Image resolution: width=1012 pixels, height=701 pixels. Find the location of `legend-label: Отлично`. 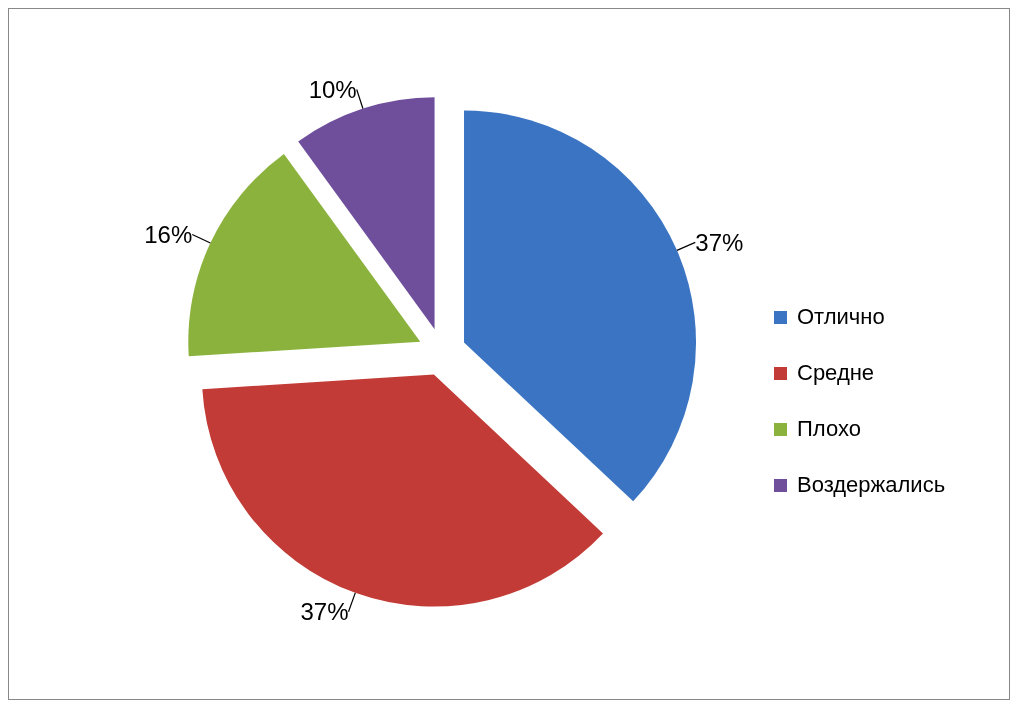

legend-label: Отлично is located at coordinates (841, 317).